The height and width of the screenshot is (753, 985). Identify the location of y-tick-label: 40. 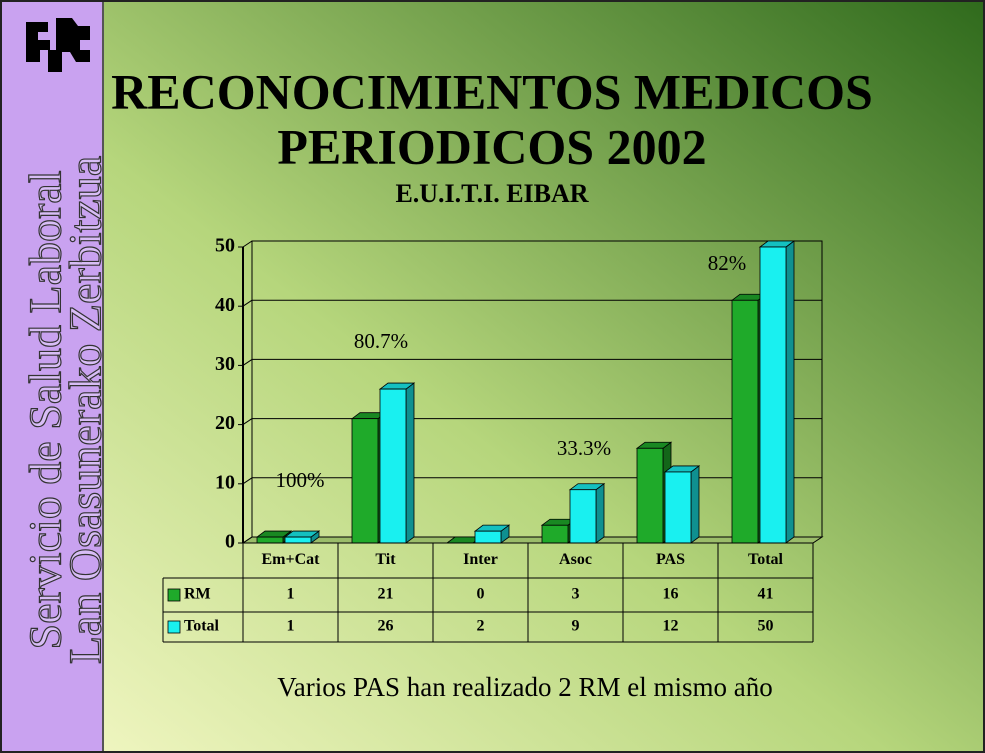
(225, 305).